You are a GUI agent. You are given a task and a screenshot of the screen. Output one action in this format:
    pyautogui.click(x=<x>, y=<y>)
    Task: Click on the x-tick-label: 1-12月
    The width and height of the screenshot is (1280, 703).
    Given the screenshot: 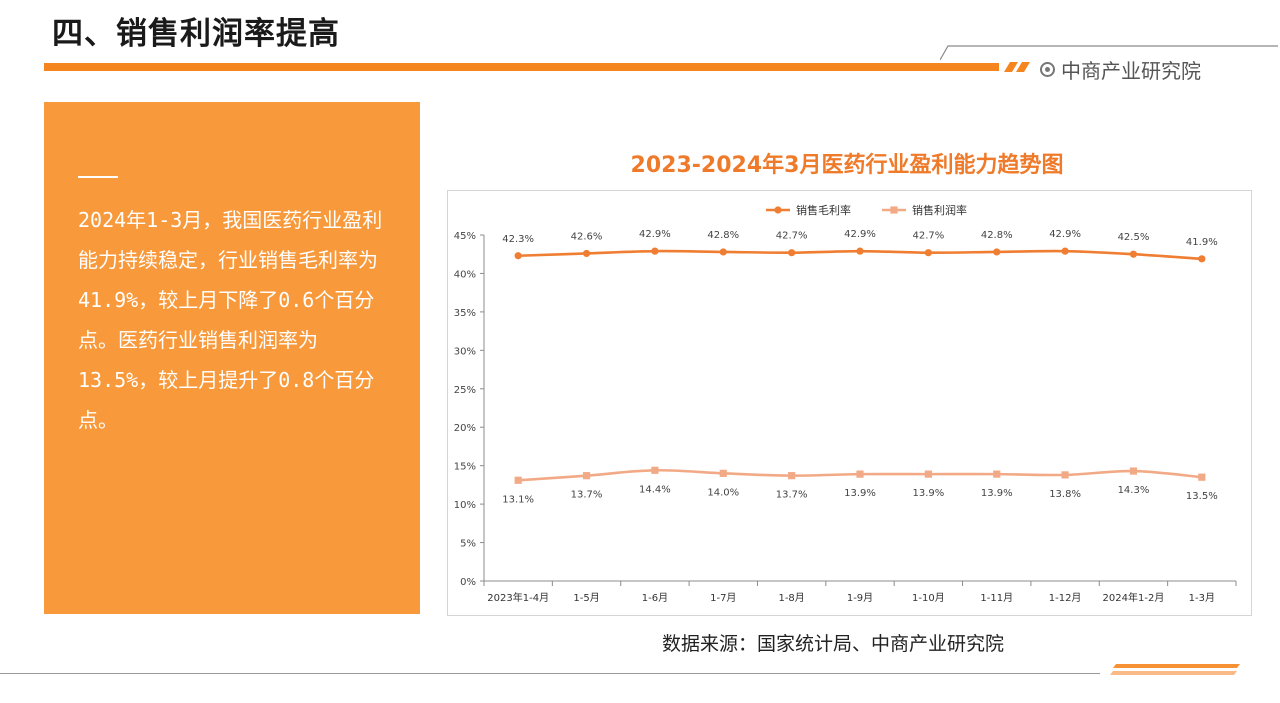 What is the action you would take?
    pyautogui.click(x=1065, y=598)
    